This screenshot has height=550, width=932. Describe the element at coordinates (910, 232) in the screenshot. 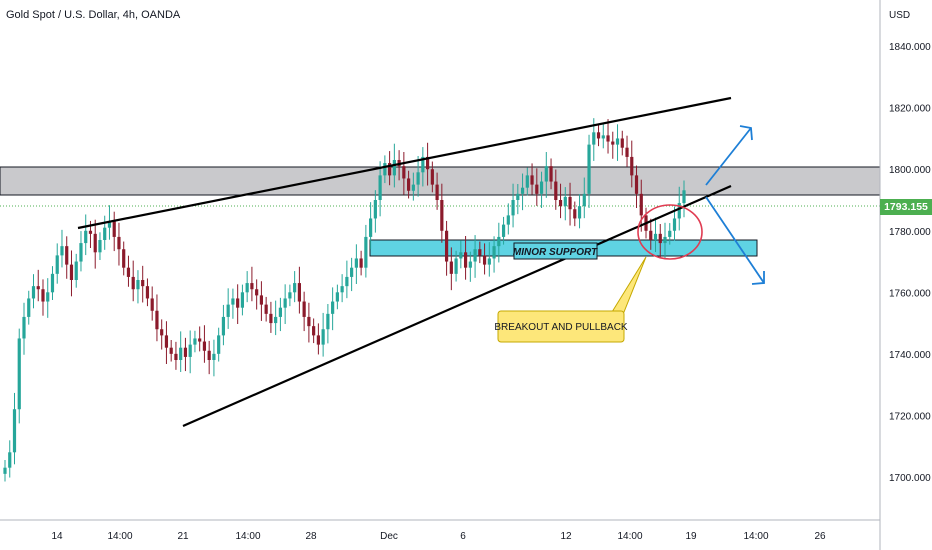

I see `price-tick-label: 1780.000` at that location.